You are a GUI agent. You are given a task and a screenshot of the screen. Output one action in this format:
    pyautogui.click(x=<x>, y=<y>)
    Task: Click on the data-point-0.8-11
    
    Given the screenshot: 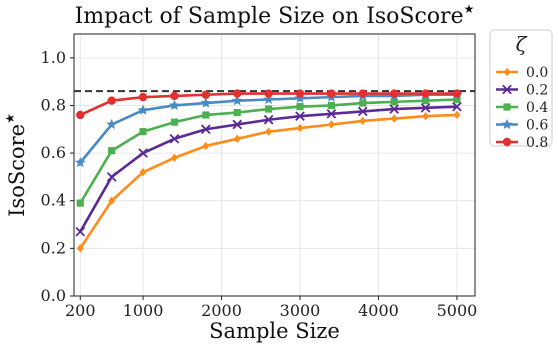 What is the action you would take?
    pyautogui.click(x=425, y=93)
    